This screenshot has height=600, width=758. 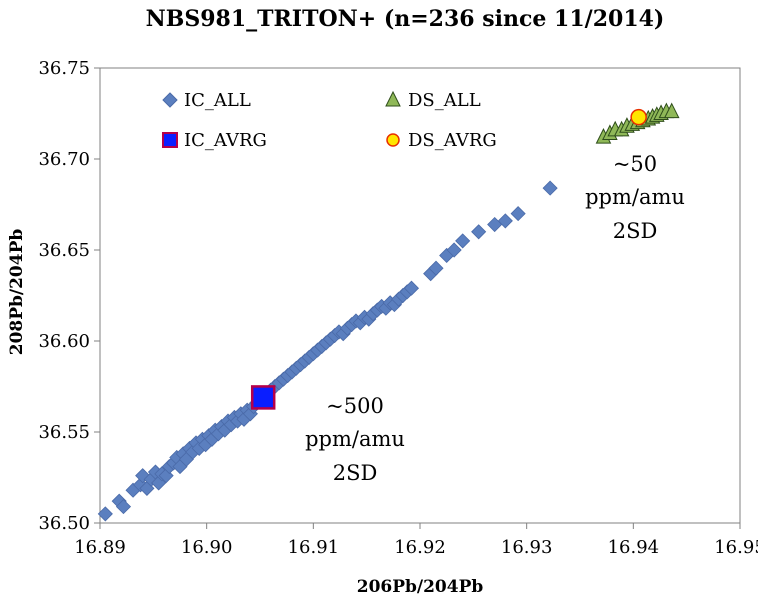 I want to click on annotation-ds-line-3: 2SD, so click(x=635, y=231).